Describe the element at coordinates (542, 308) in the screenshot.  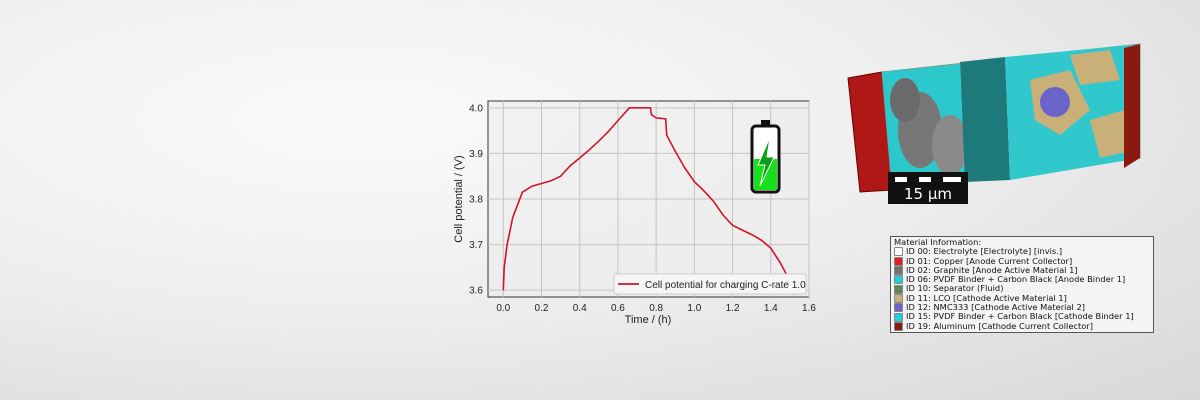
I see `x-tick-label: 0.2` at that location.